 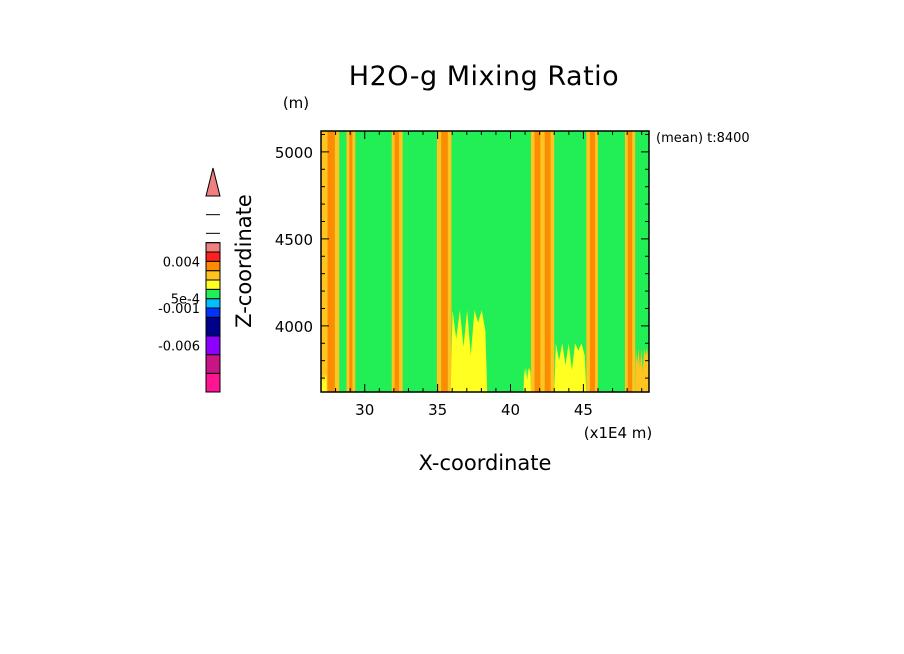 What do you see at coordinates (510, 410) in the screenshot?
I see `x-tick-label: 40` at bounding box center [510, 410].